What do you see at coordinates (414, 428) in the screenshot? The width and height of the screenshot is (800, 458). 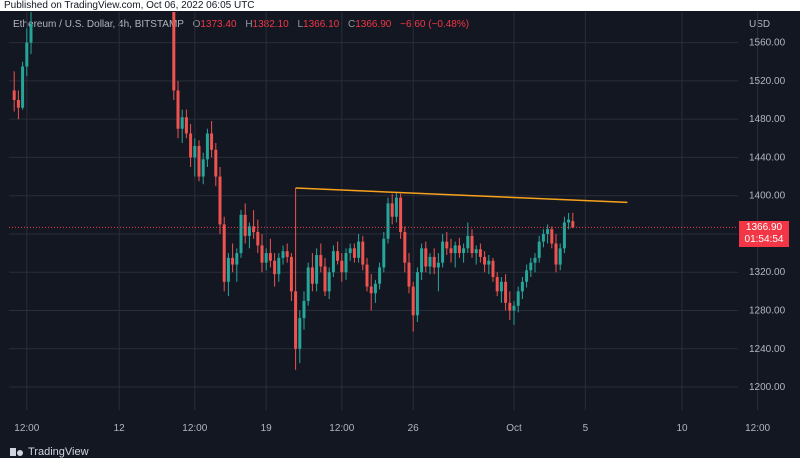 I see `x-tick-label: 26` at bounding box center [414, 428].